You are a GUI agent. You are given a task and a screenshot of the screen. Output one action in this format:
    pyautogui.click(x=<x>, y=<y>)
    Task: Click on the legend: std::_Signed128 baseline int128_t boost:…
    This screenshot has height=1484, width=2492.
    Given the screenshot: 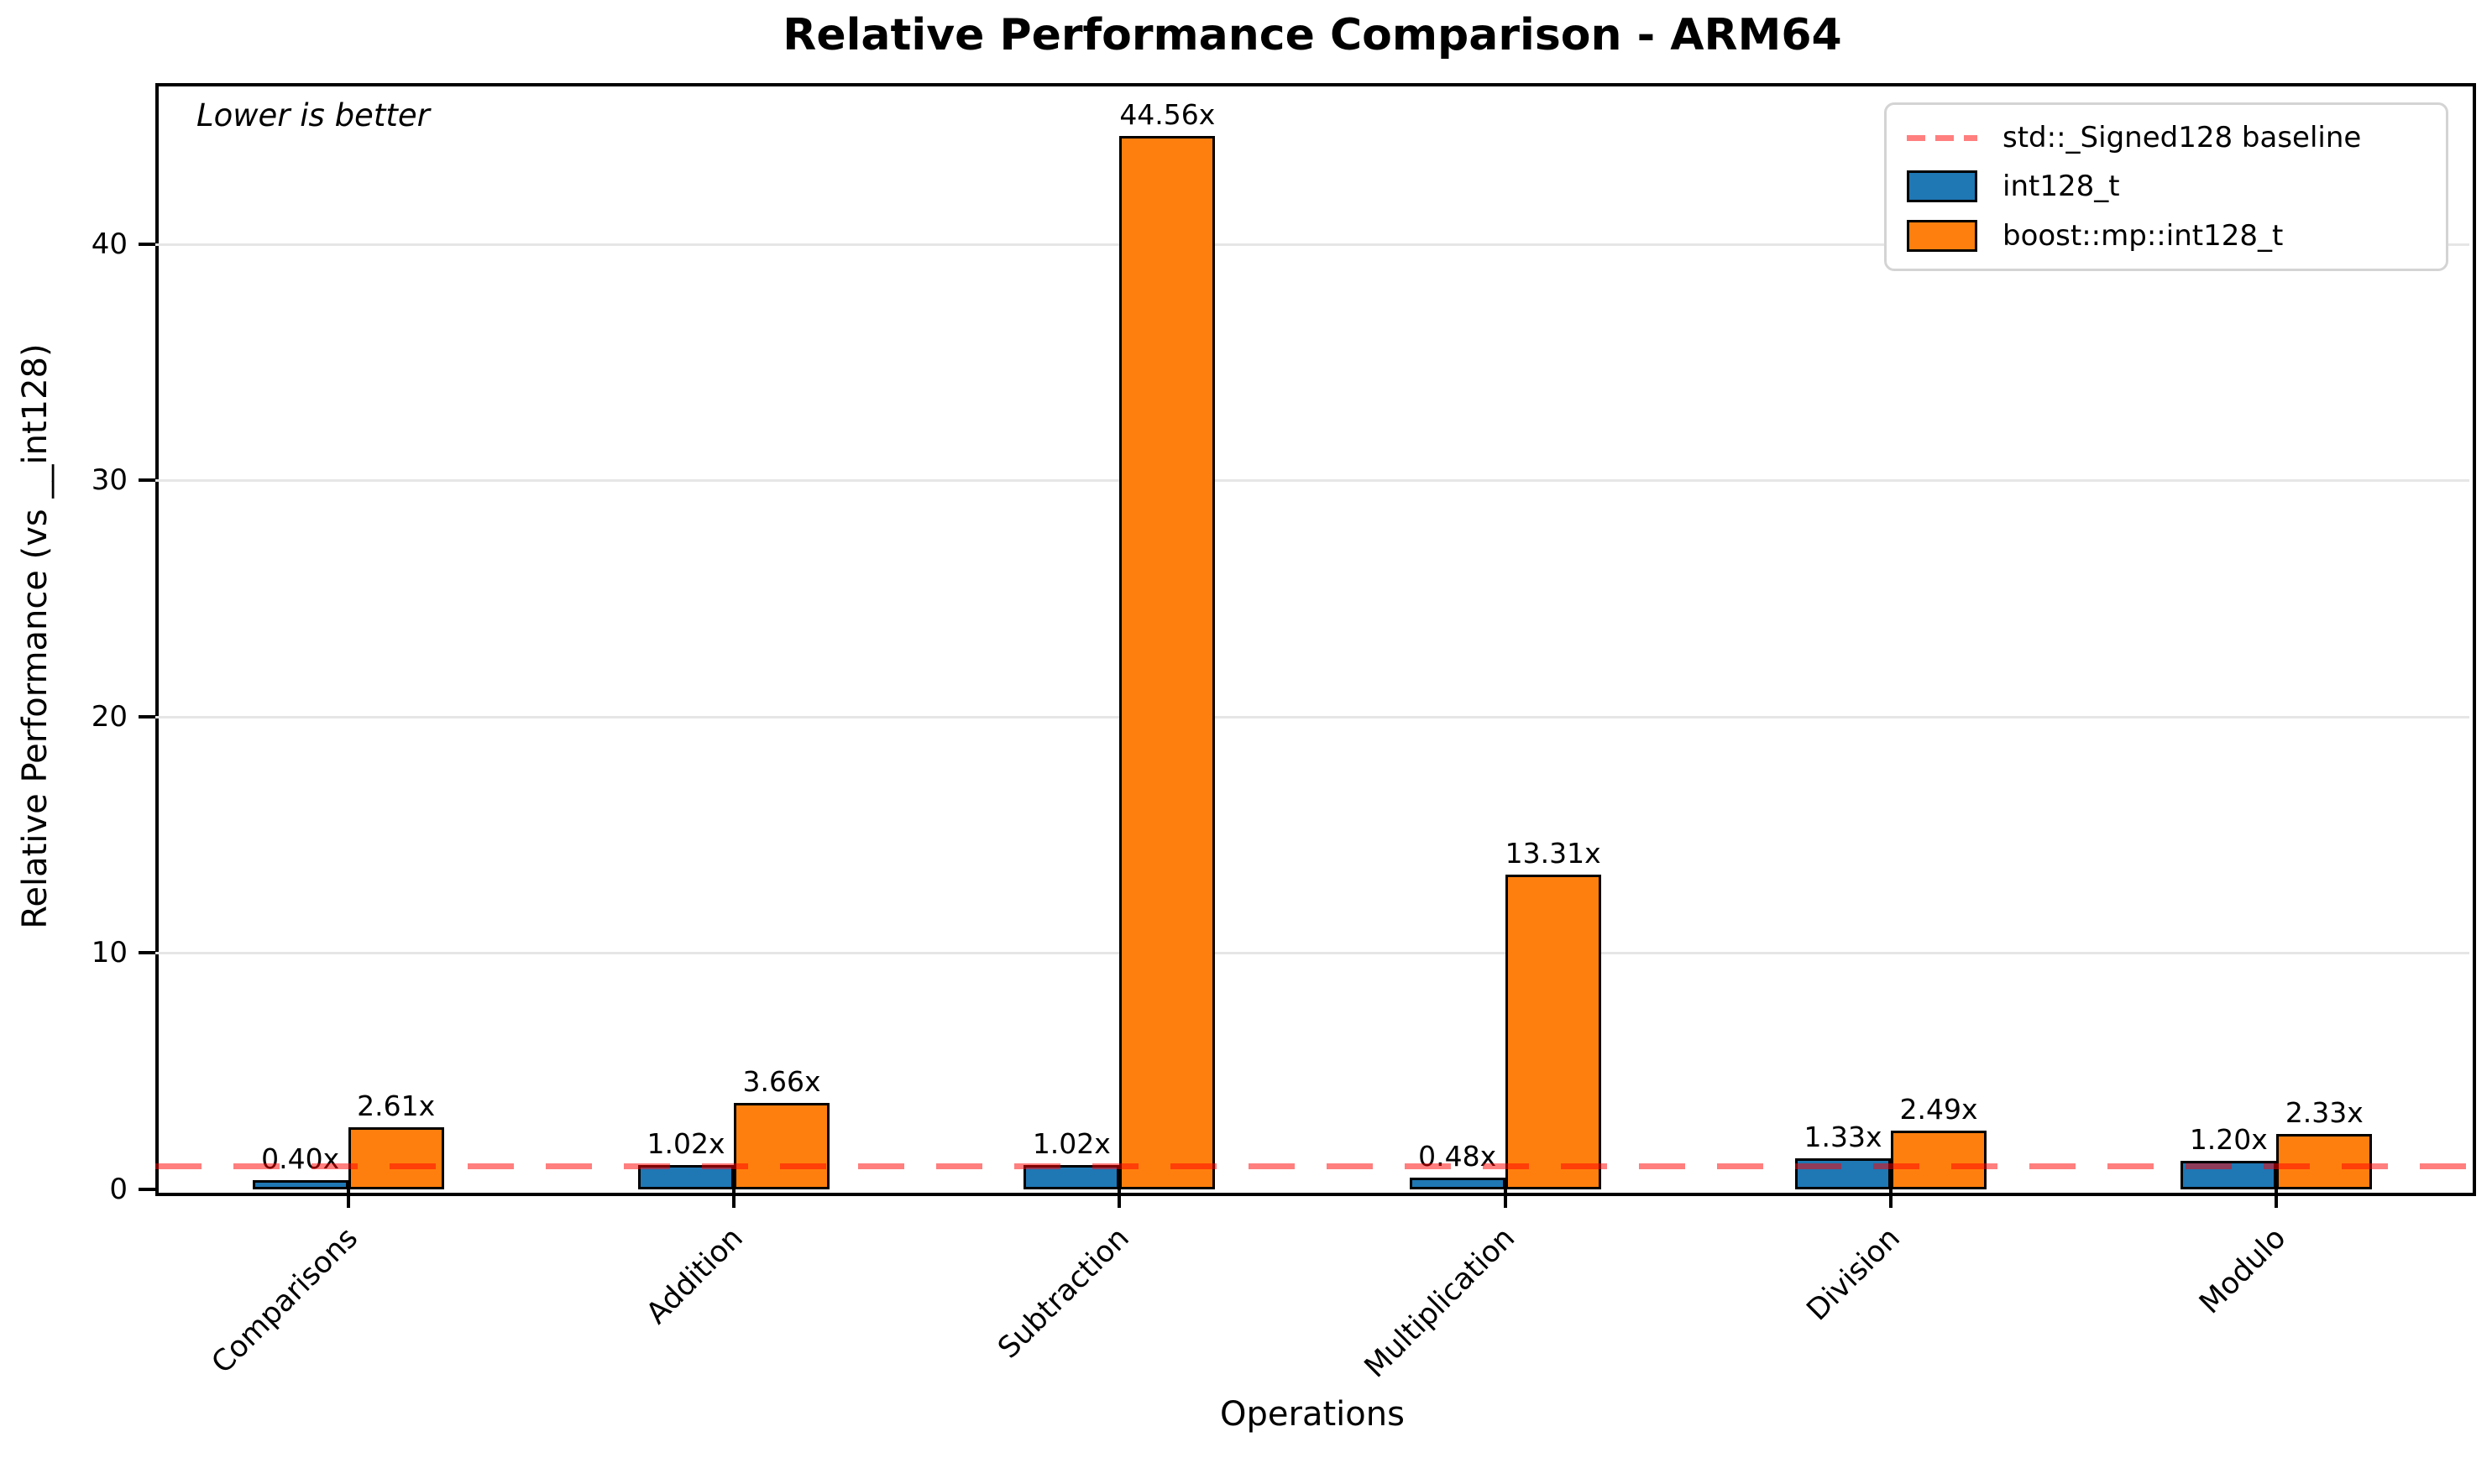 What is the action you would take?
    pyautogui.click(x=2166, y=186)
    